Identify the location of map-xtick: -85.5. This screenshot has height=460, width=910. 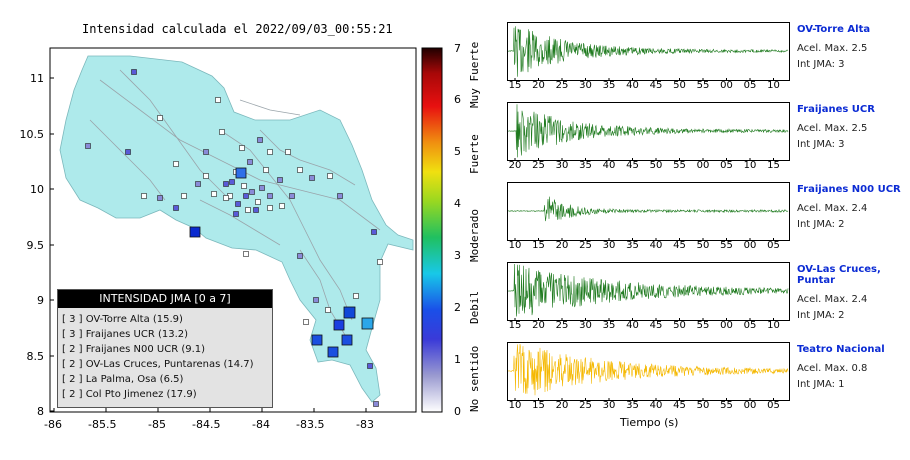
(102, 424).